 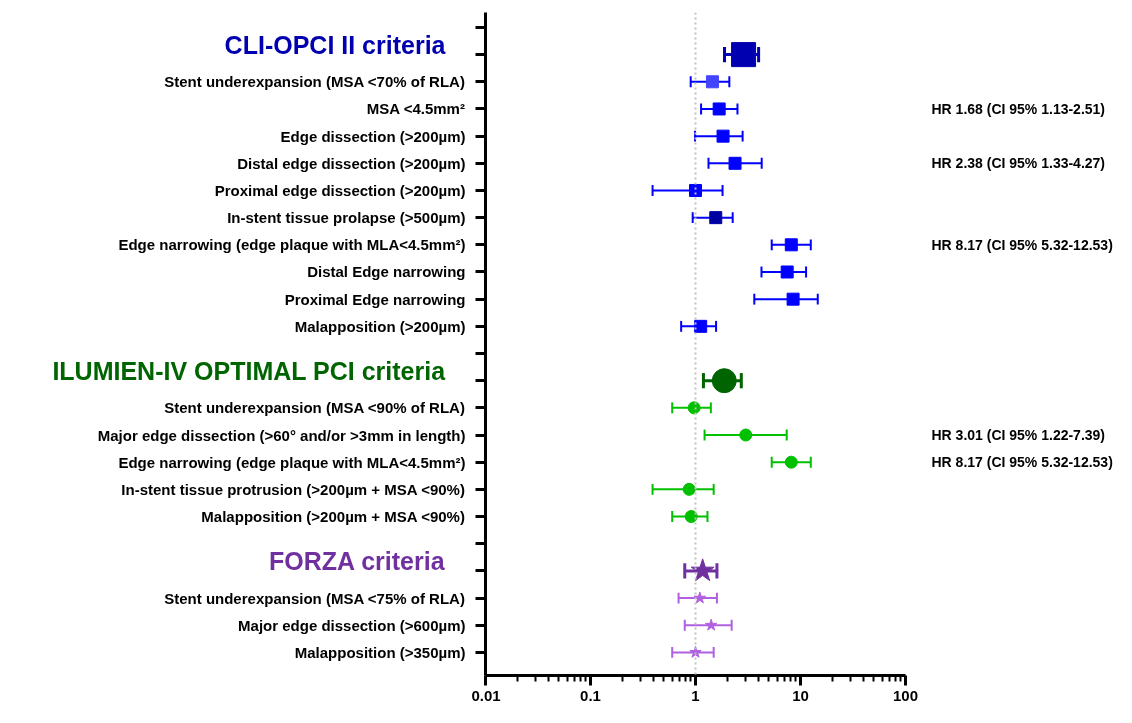 What do you see at coordinates (380, 652) in the screenshot?
I see `y-tick-label: Malapposition (>350µm)` at bounding box center [380, 652].